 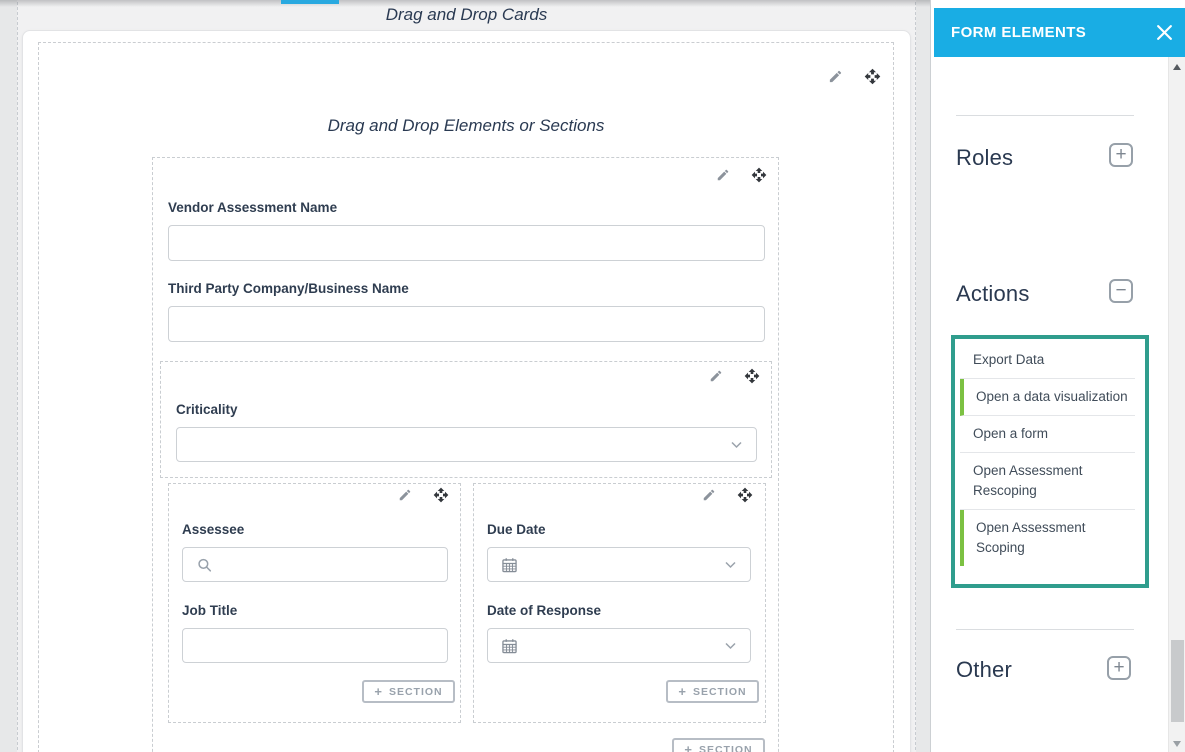 What do you see at coordinates (984, 669) in the screenshot?
I see `group-other-label: Other` at bounding box center [984, 669].